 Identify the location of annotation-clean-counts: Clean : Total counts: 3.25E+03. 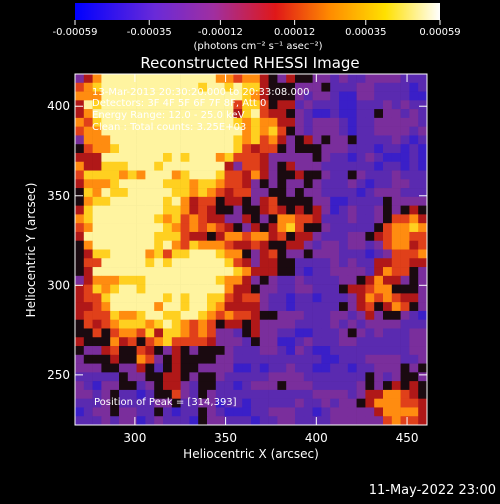
(169, 127).